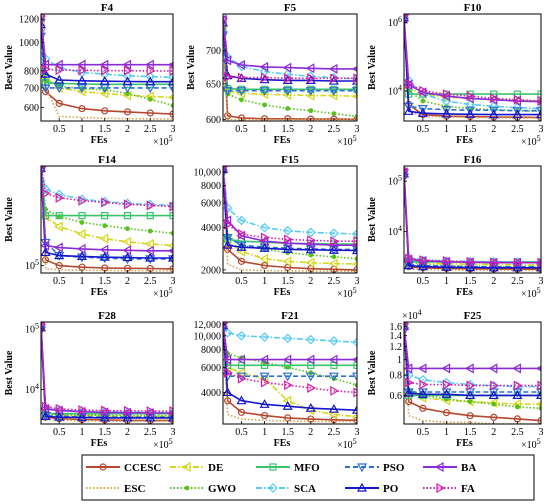  What do you see at coordinates (123, 468) in the screenshot?
I see `legend-item-ccesc: CCESC` at bounding box center [123, 468].